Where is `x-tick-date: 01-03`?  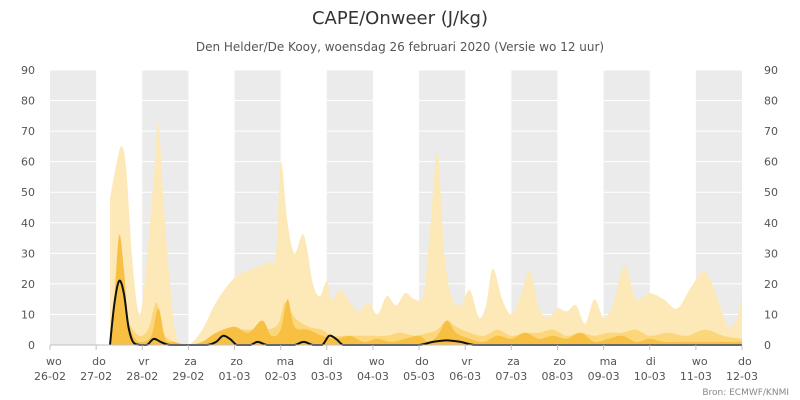 x-tick-date: 01-03 is located at coordinates (235, 376).